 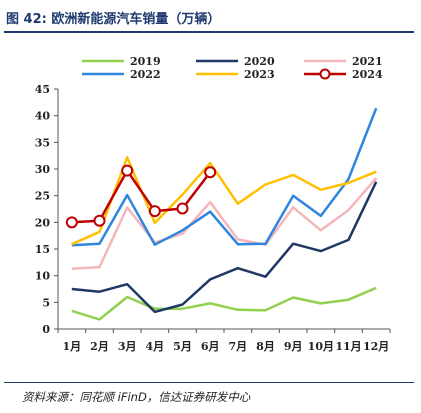 What do you see at coordinates (145, 61) in the screenshot?
I see `legend-label-2019: 2019` at bounding box center [145, 61].